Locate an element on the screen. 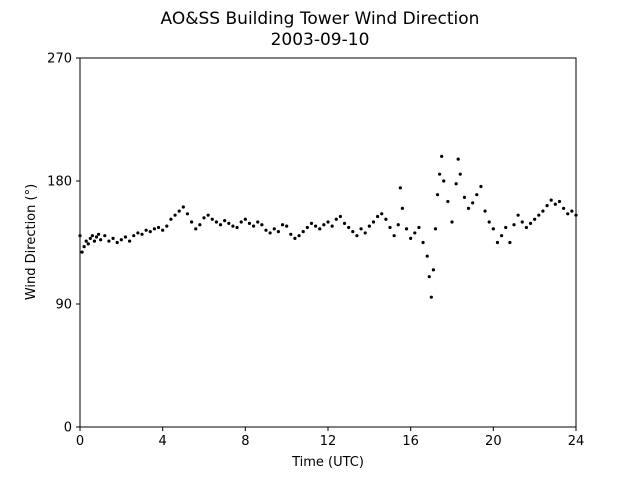  y-tick-label: 180 is located at coordinates (59, 182).